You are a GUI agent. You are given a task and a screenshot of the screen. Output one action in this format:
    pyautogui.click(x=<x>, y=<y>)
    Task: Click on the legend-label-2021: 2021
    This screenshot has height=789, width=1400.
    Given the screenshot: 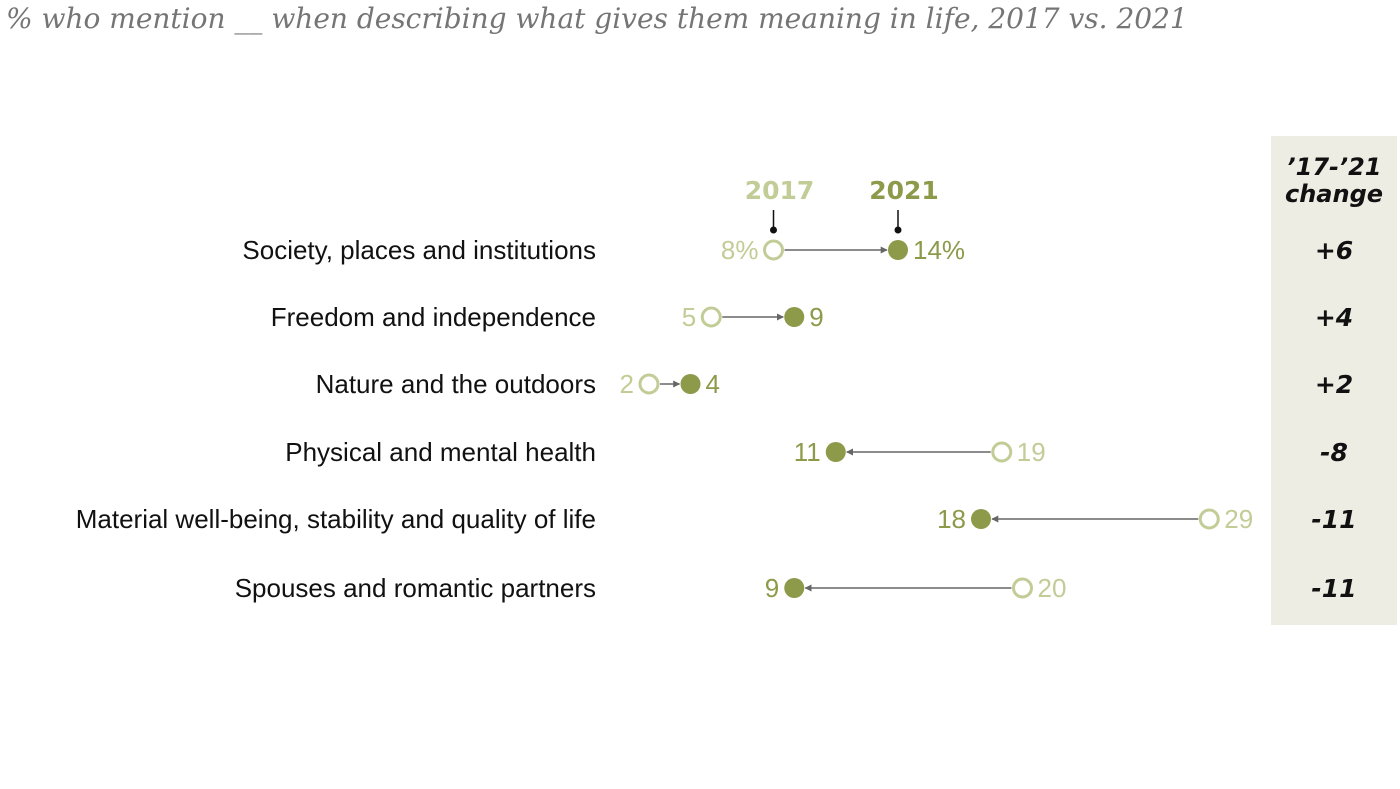 What is the action you would take?
    pyautogui.click(x=904, y=190)
    